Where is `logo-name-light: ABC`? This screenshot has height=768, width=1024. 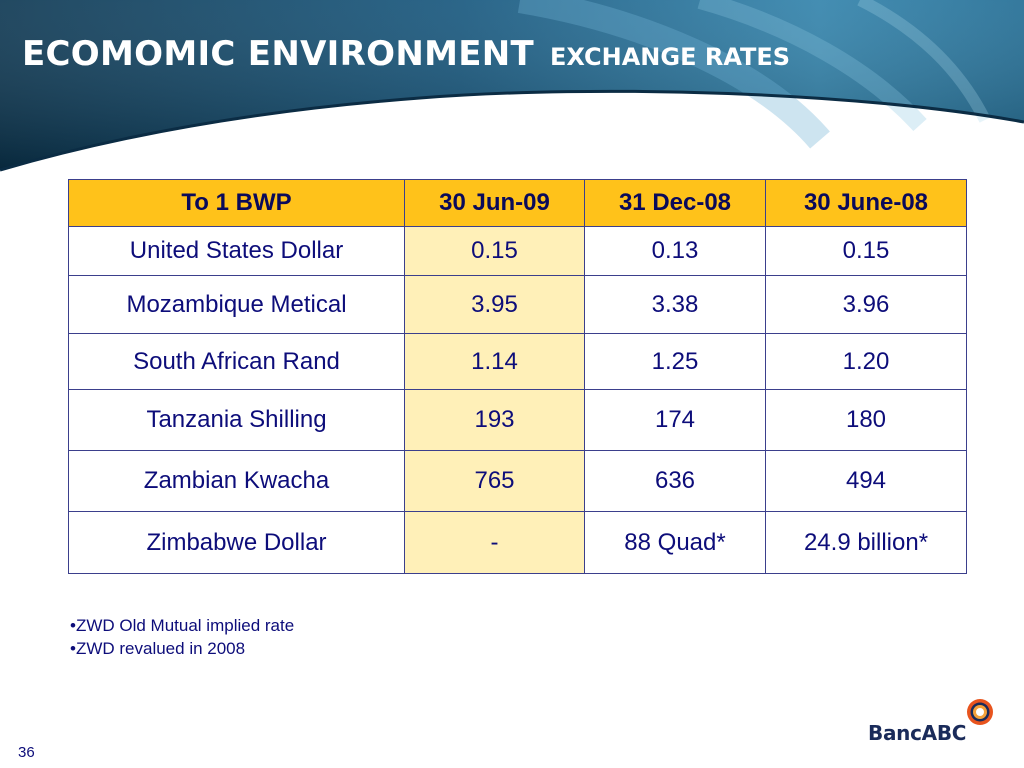
logo-name-light: ABC is located at coordinates (944, 733).